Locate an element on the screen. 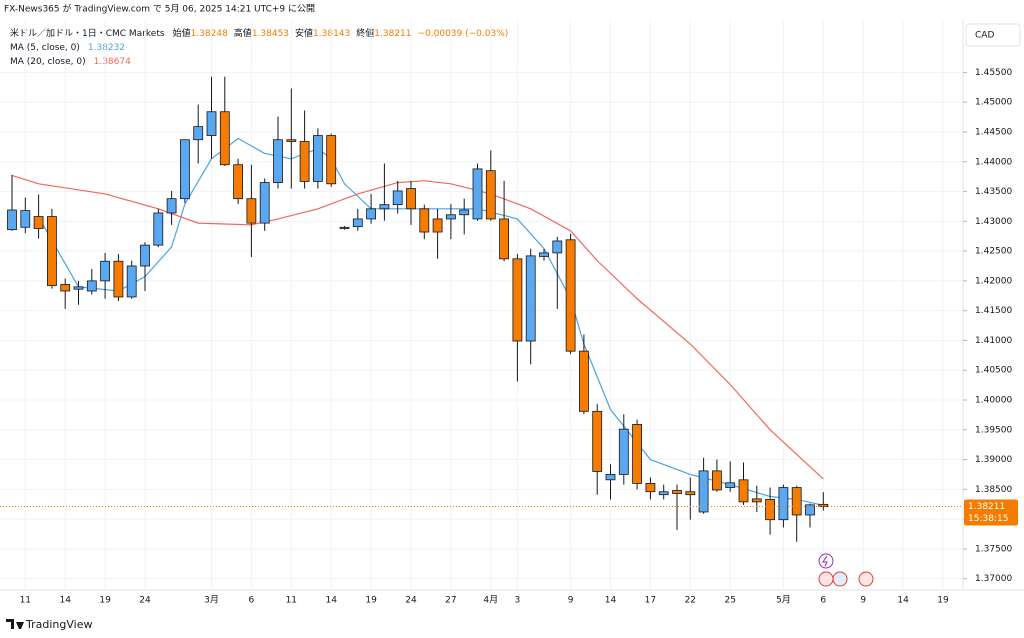  high-value: 1.38453 is located at coordinates (270, 34).